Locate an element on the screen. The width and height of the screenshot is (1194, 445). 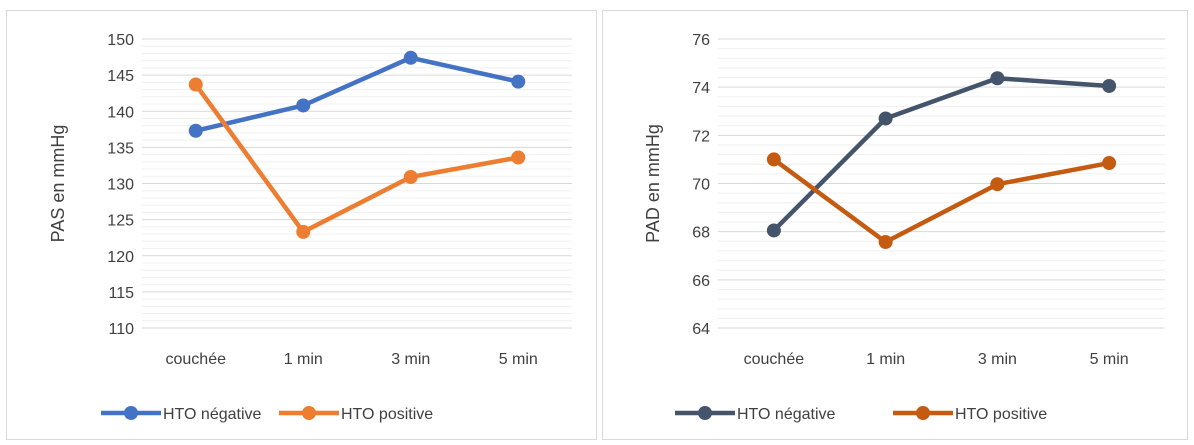
y-tick-label: 150 is located at coordinates (120, 40).